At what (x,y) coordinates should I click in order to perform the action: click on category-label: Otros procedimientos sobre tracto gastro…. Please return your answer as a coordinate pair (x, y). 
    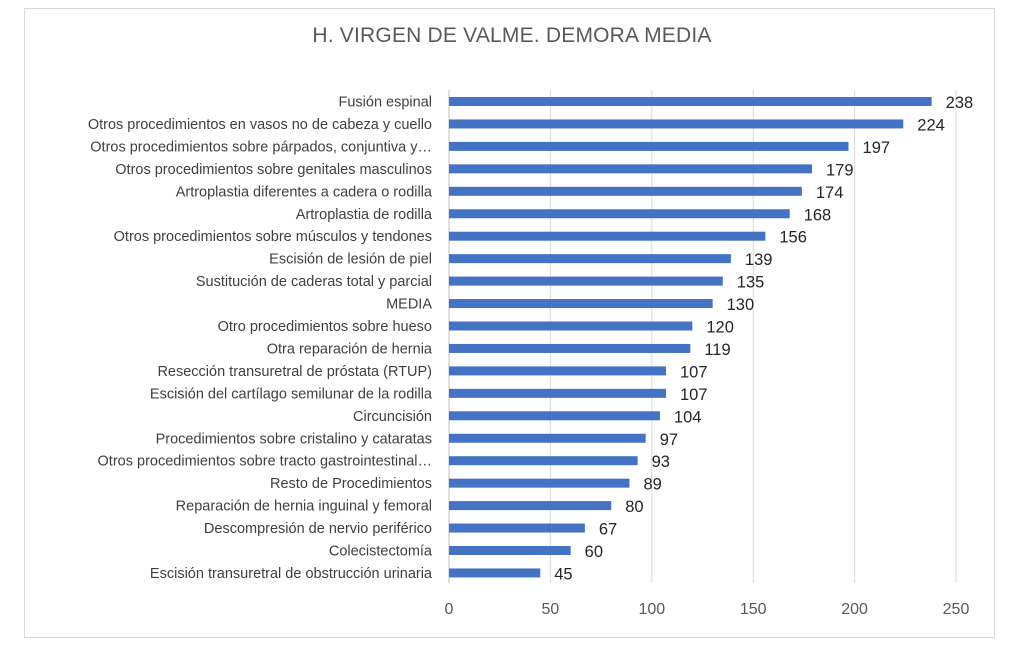
    Looking at the image, I should click on (265, 462).